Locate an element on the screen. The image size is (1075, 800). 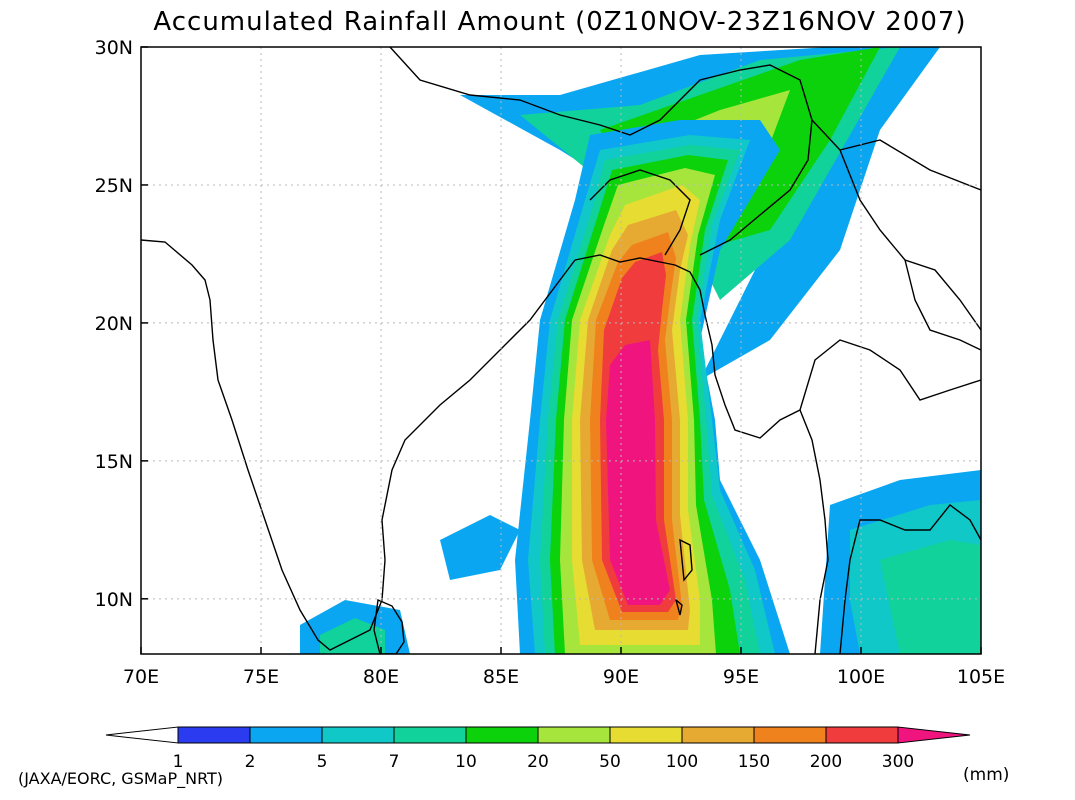
myanmar-thai-border is located at coordinates (896, 225).